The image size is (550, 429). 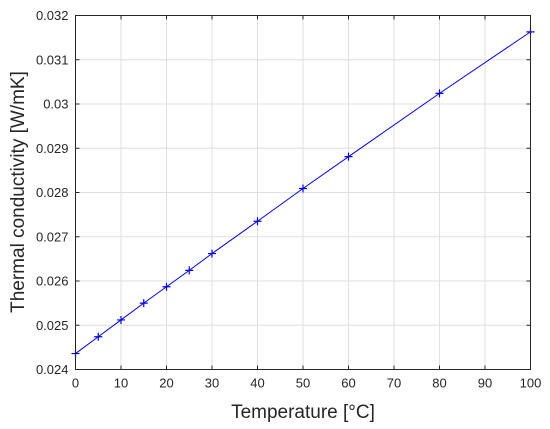 I want to click on y-tick-label: 0.031, so click(x=52, y=59).